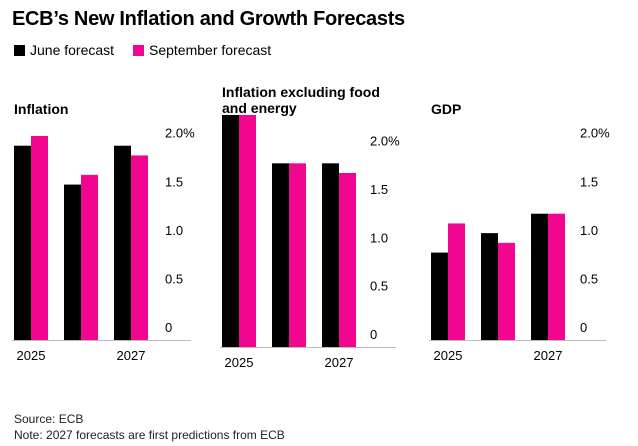  I want to click on chart-title: ECB’s New Inflation and Growth Forecasts, so click(208, 19).